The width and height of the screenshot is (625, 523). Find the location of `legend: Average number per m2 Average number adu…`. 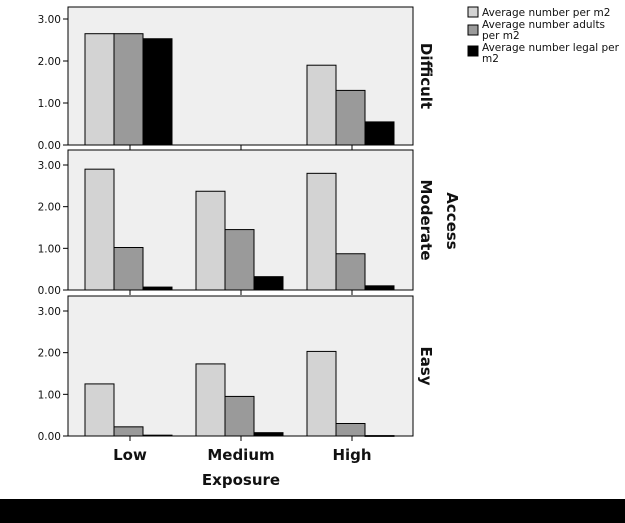

legend: Average number per m2 Average number adu… is located at coordinates (543, 35).